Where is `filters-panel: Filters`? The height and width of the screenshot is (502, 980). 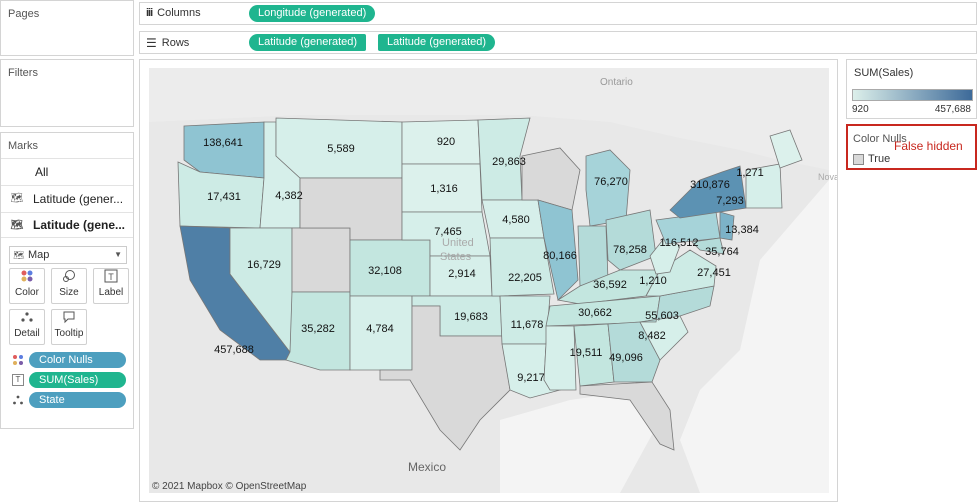
filters-panel: Filters is located at coordinates (67, 93).